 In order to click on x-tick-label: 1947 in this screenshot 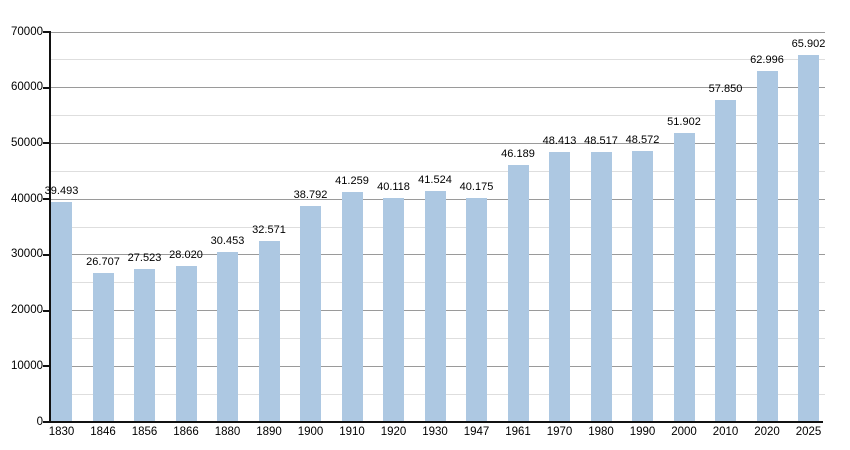, I will do `click(476, 432)`.